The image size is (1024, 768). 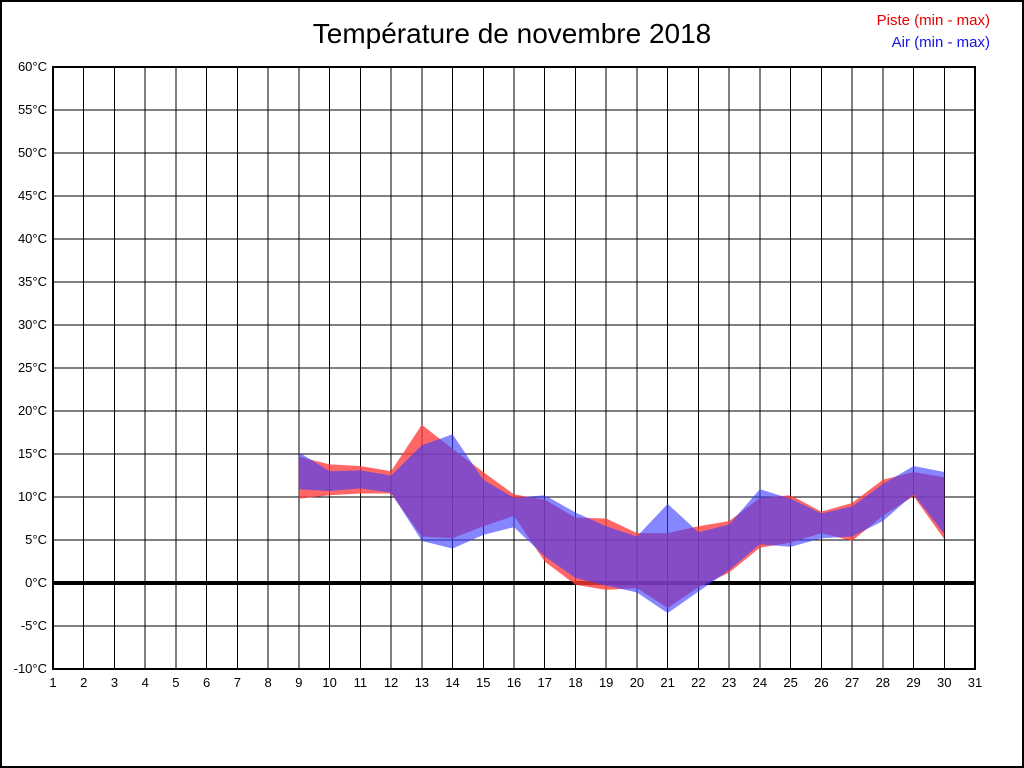 What do you see at coordinates (299, 682) in the screenshot?
I see `x-tick-label: 9` at bounding box center [299, 682].